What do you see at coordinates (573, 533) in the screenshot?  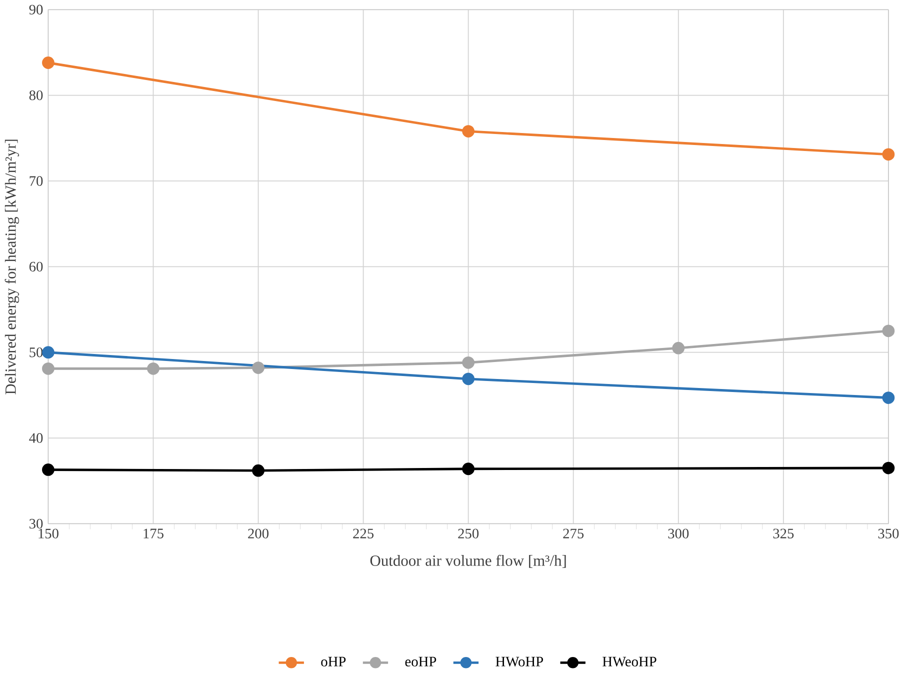 I see `x-tick-label: 275` at bounding box center [573, 533].